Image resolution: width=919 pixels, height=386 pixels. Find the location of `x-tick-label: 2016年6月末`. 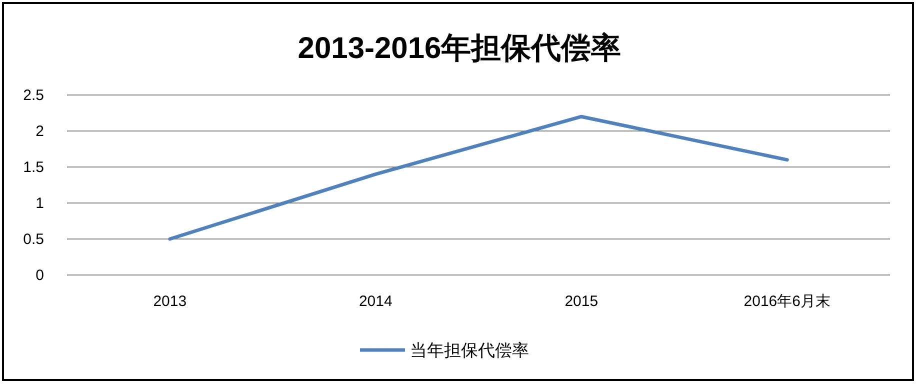

x-tick-label: 2016年6月末 is located at coordinates (787, 301).